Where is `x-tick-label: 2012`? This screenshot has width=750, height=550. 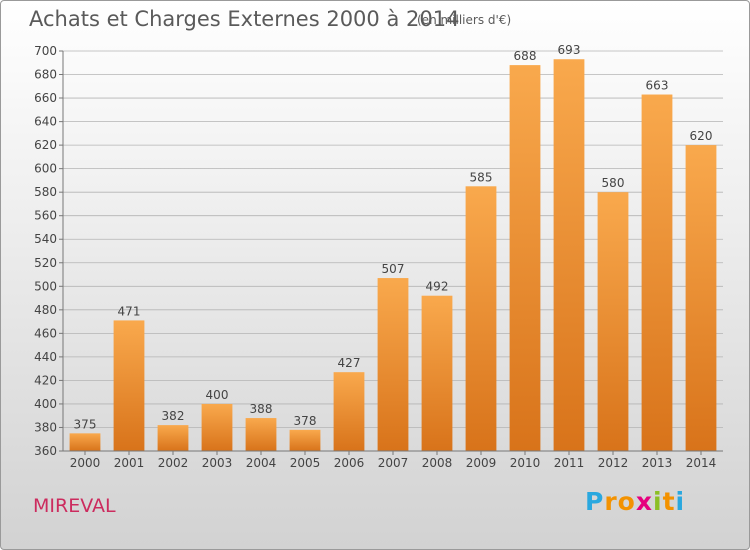 x-tick-label: 2012 is located at coordinates (613, 463).